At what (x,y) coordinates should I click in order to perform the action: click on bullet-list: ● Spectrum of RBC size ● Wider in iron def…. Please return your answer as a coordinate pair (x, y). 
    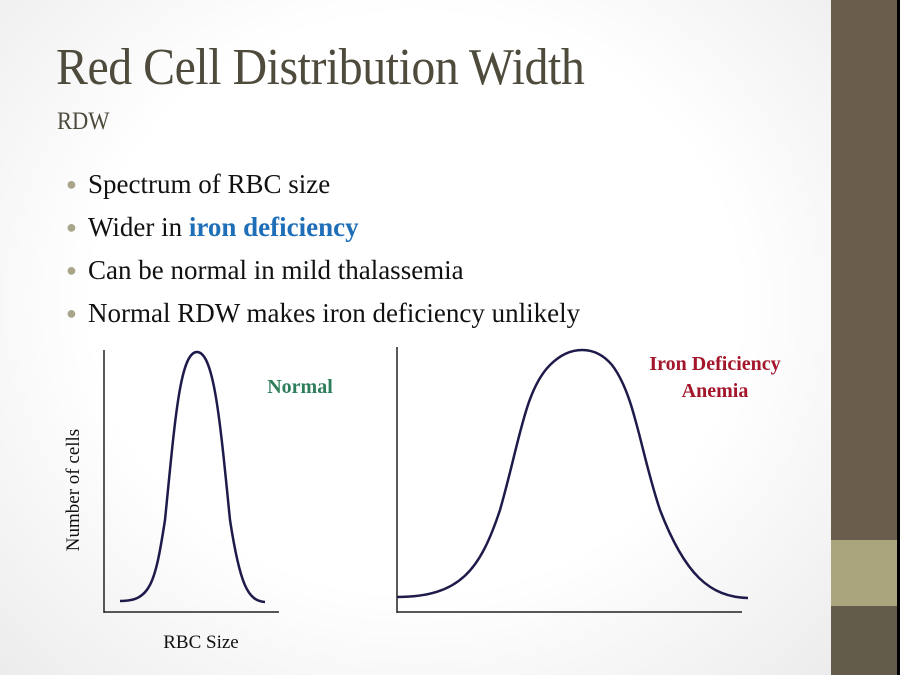
    Looking at the image, I should click on (323, 250).